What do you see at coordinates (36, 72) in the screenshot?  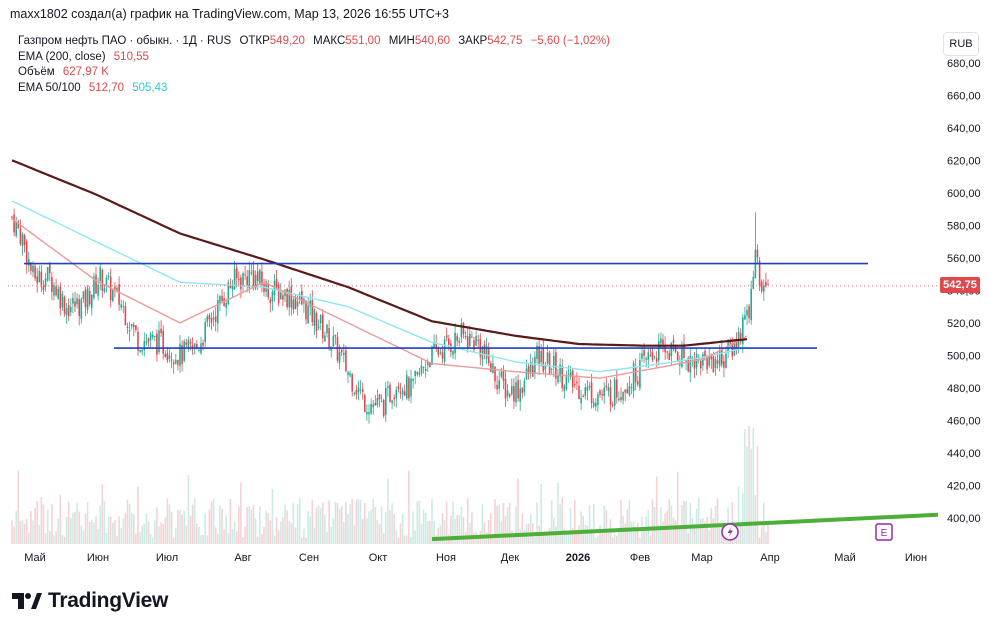 I see `volume-label: Объём` at bounding box center [36, 72].